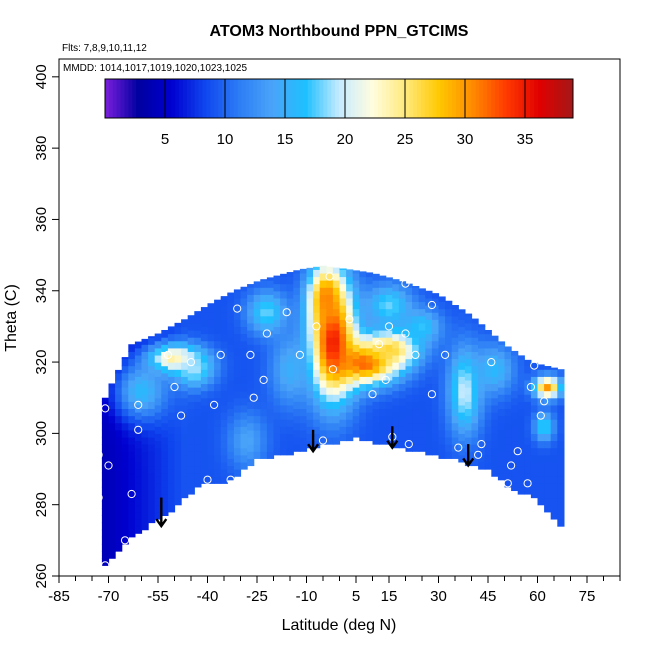  Describe the element at coordinates (465, 139) in the screenshot. I see `colorbar-tick-label: 30` at that location.